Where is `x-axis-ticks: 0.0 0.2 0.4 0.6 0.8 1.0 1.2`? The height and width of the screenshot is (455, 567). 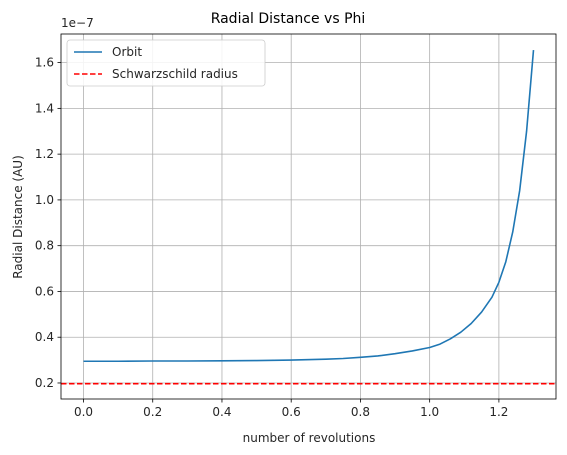
x-axis-ticks: 0.0 0.2 0.4 0.6 0.8 1.0 1.2 is located at coordinates (291, 409).